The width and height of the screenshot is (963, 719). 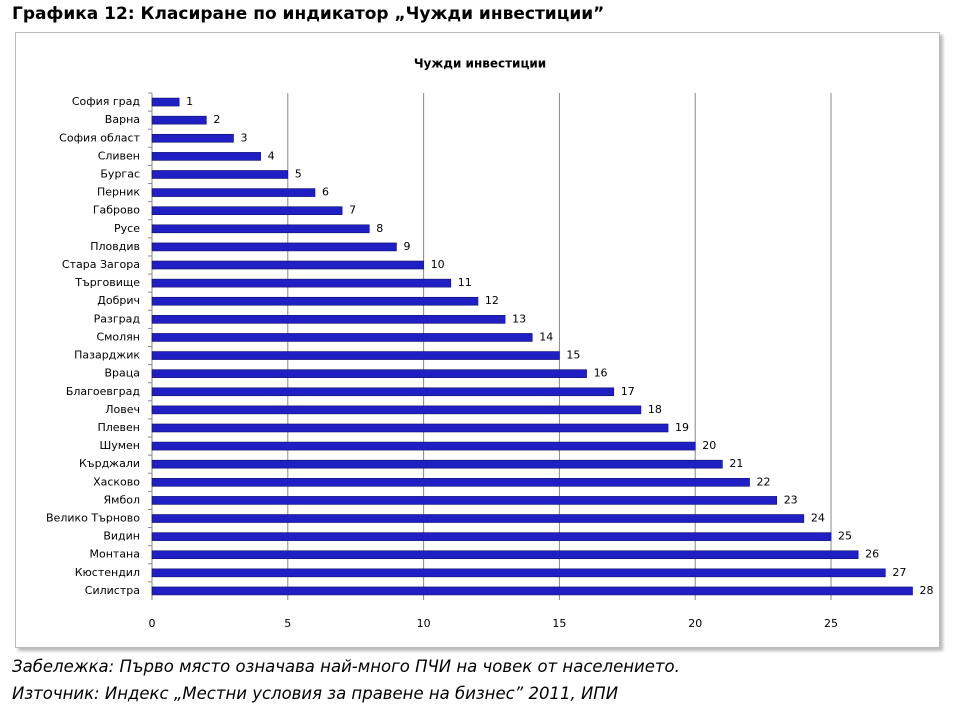 What do you see at coordinates (115, 554) in the screenshot?
I see `y-tick-label: Монтана` at bounding box center [115, 554].